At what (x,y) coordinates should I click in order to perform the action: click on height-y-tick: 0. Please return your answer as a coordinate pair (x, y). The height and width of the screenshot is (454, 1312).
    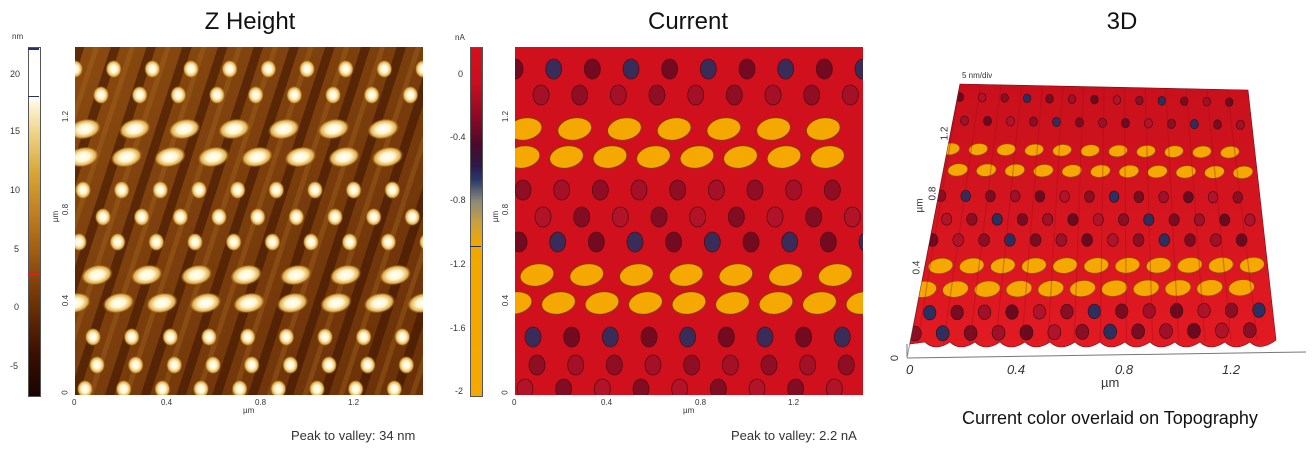
    Looking at the image, I should click on (65, 392).